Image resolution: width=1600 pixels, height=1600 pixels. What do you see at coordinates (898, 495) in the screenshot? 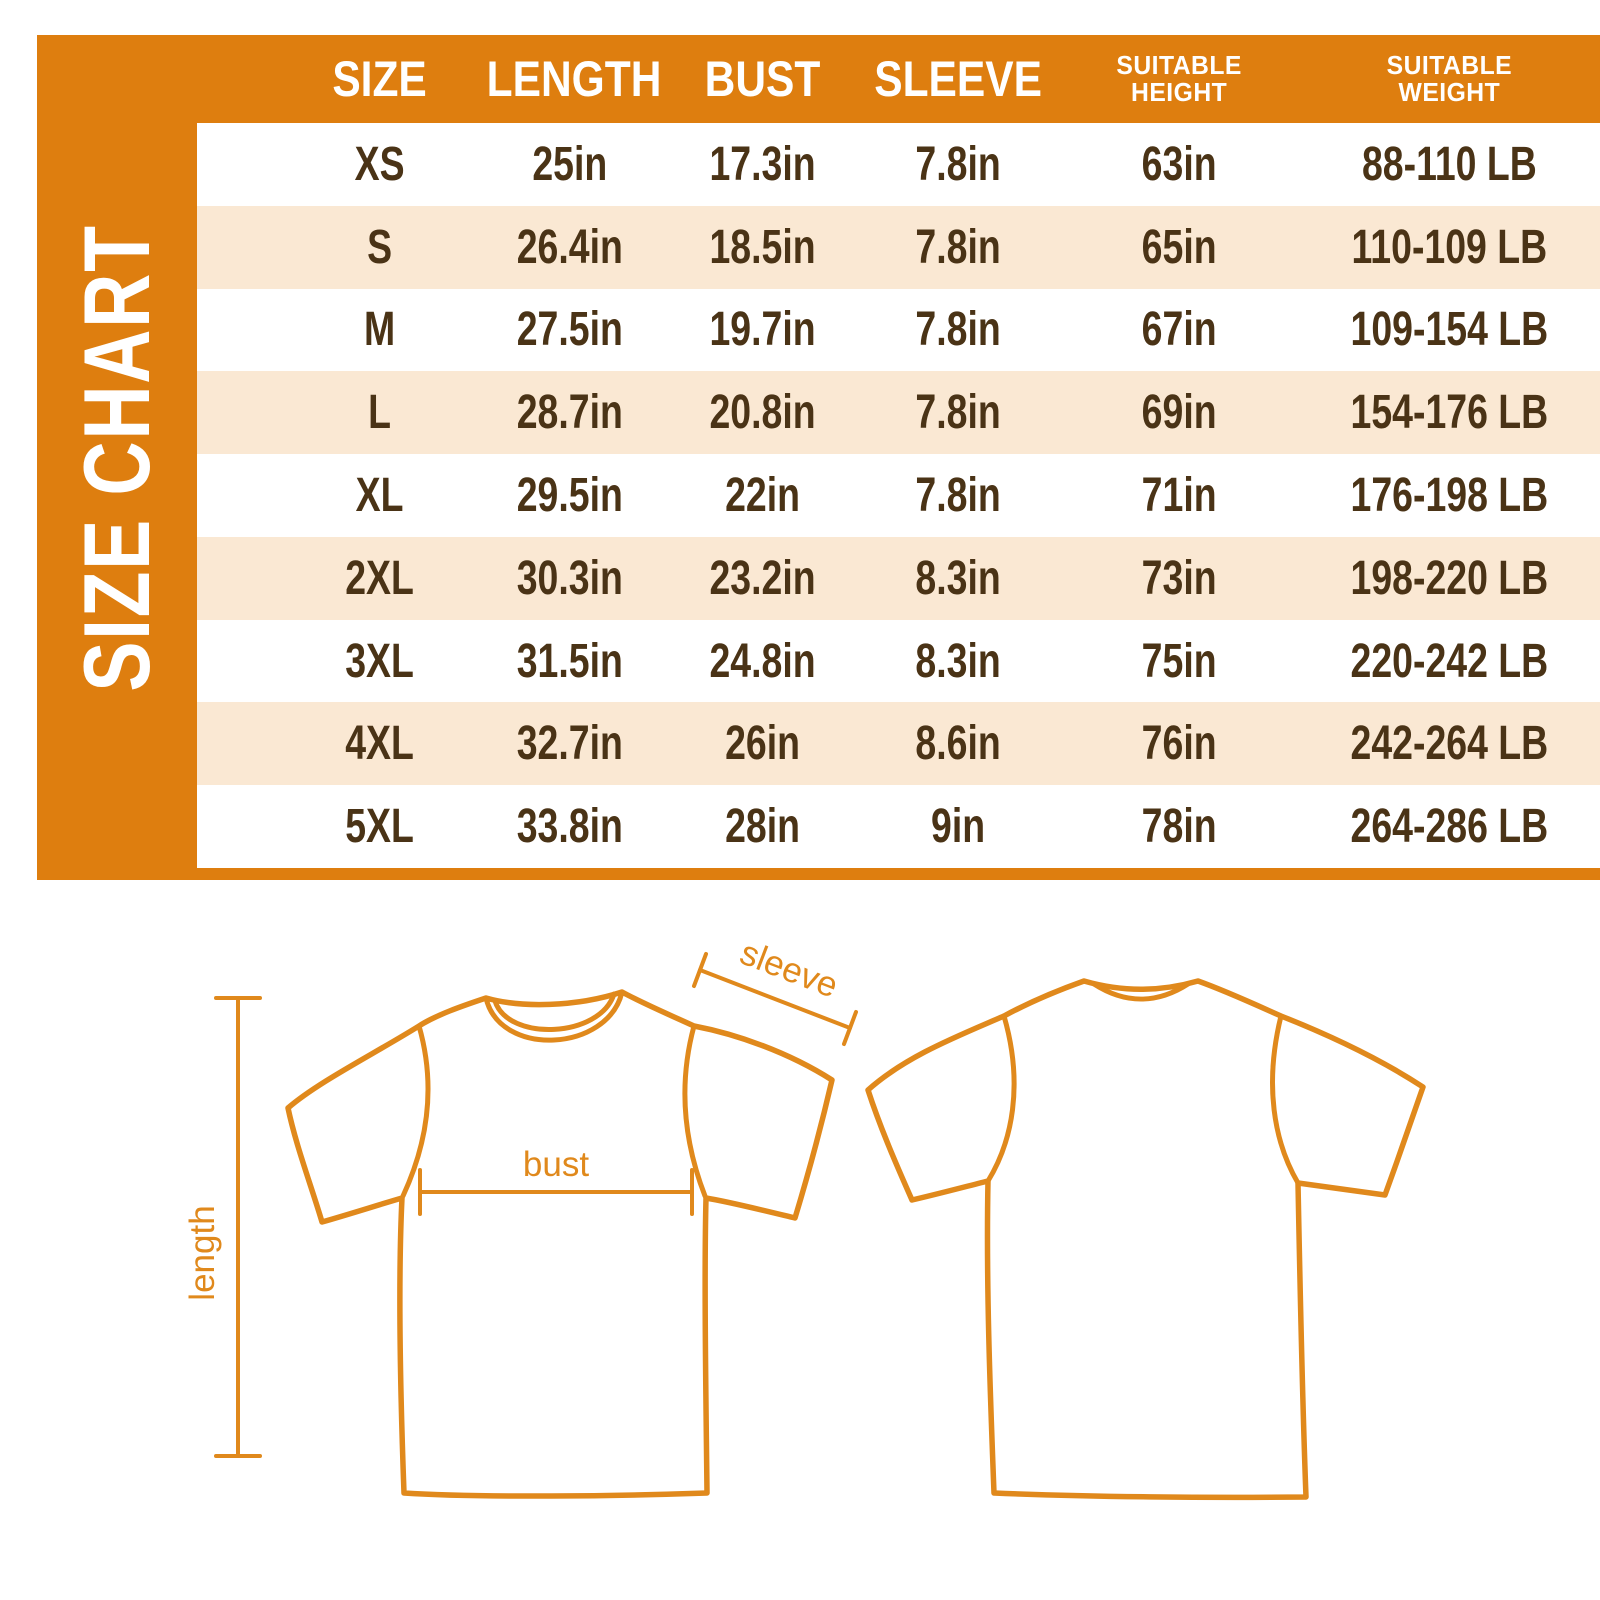
I see `table-row-xl: XL 29.5in 22in 7.8in 71in 176-198 LB` at bounding box center [898, 495].